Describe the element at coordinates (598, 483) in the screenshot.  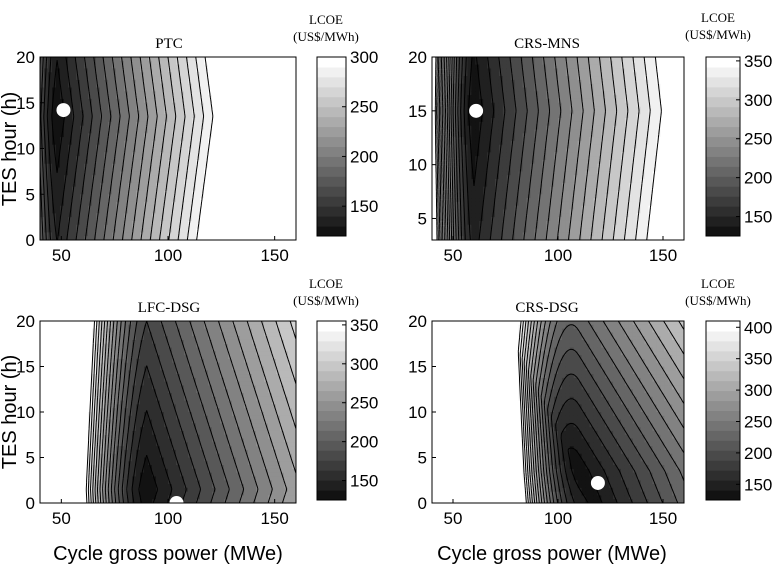
I see `optimum-point` at that location.